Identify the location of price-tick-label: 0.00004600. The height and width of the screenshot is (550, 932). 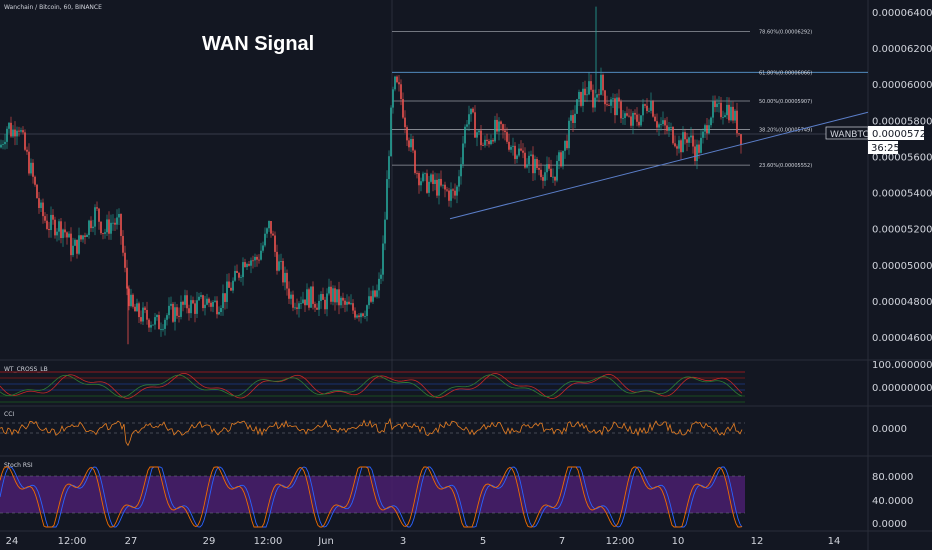
(902, 338).